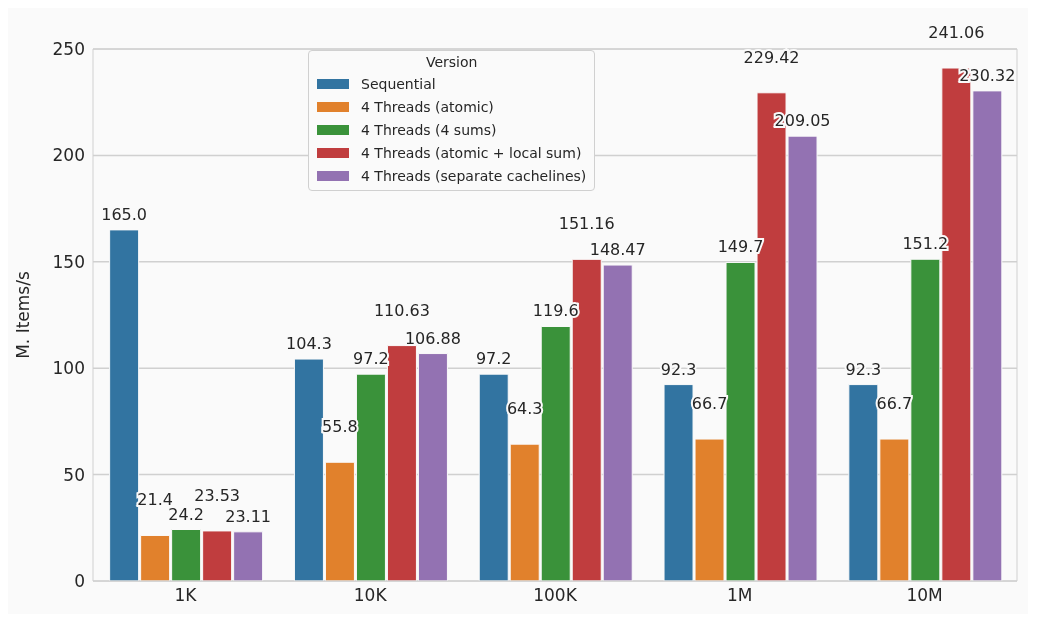  Describe the element at coordinates (186, 595) in the screenshot. I see `x-tick-label: 1K` at that location.